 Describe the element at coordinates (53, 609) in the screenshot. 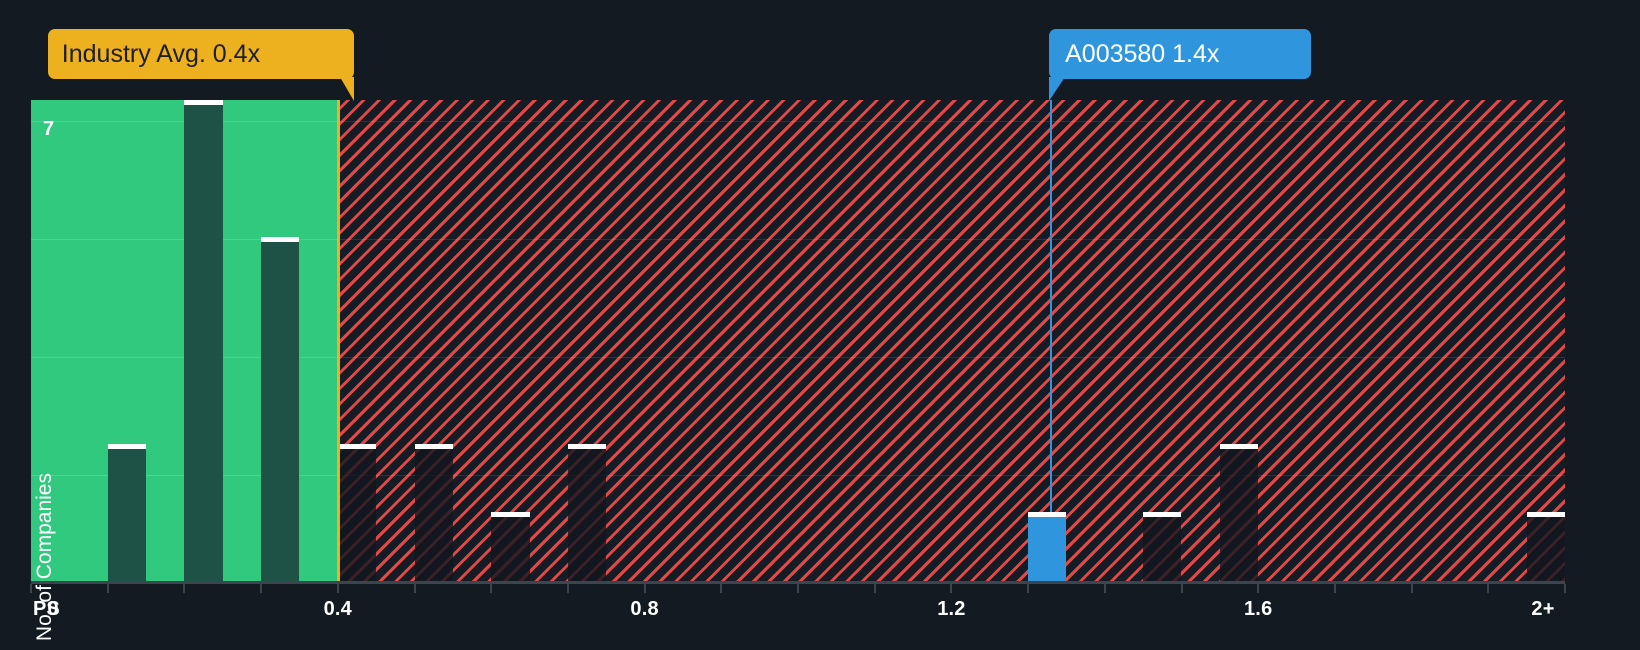

I see `x-axis-tick-label: 0` at that location.